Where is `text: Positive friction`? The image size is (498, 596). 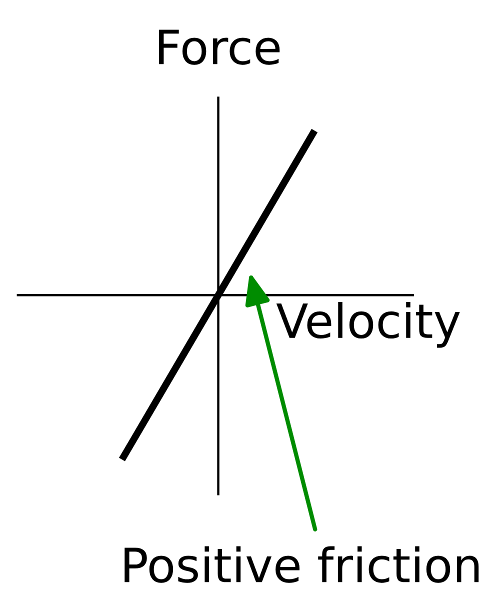 text: Positive friction is located at coordinates (301, 564).